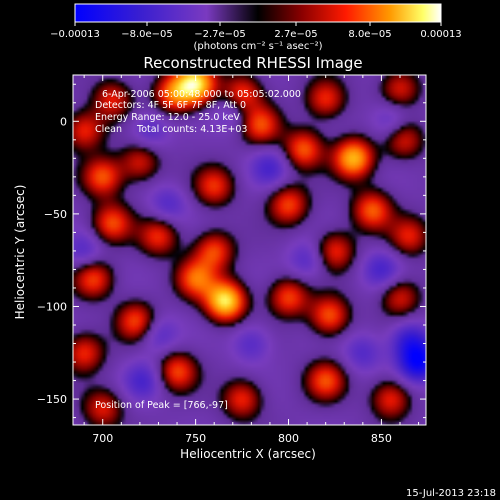 The image size is (500, 500). Describe the element at coordinates (170, 105) in the screenshot. I see `annotation-detectors: Detectors: 4F 5F 6F 7F 8F, Att 0` at that location.